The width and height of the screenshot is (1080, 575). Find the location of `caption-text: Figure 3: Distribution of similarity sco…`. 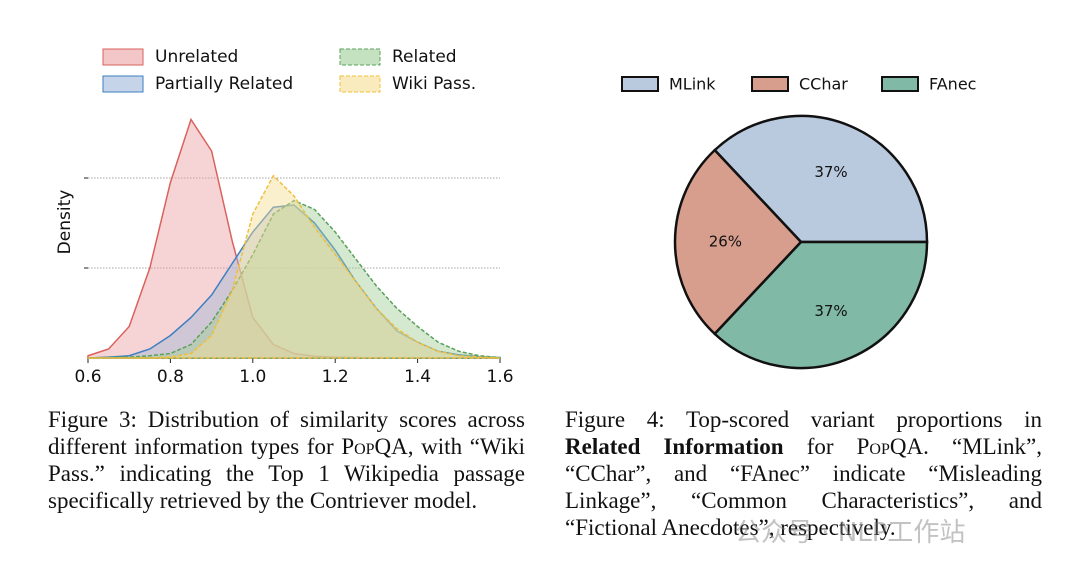

caption-text: Figure 3: Distribution of similarity sco… is located at coordinates (286, 433).